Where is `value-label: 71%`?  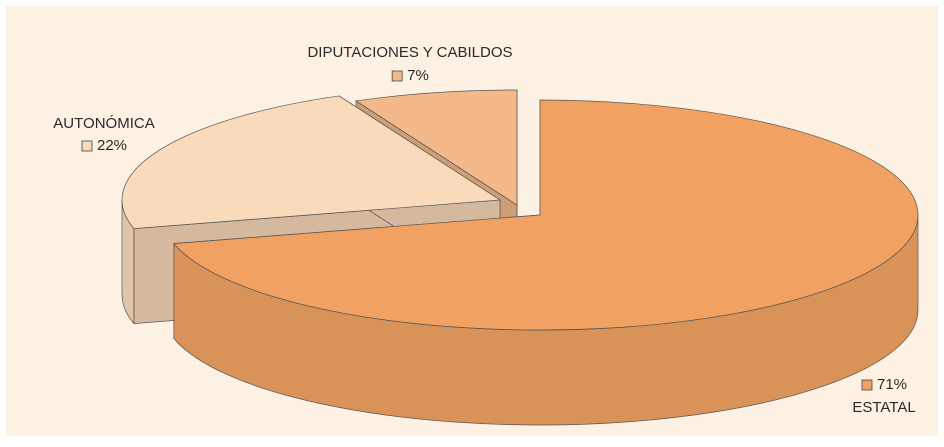 value-label: 71% is located at coordinates (892, 384).